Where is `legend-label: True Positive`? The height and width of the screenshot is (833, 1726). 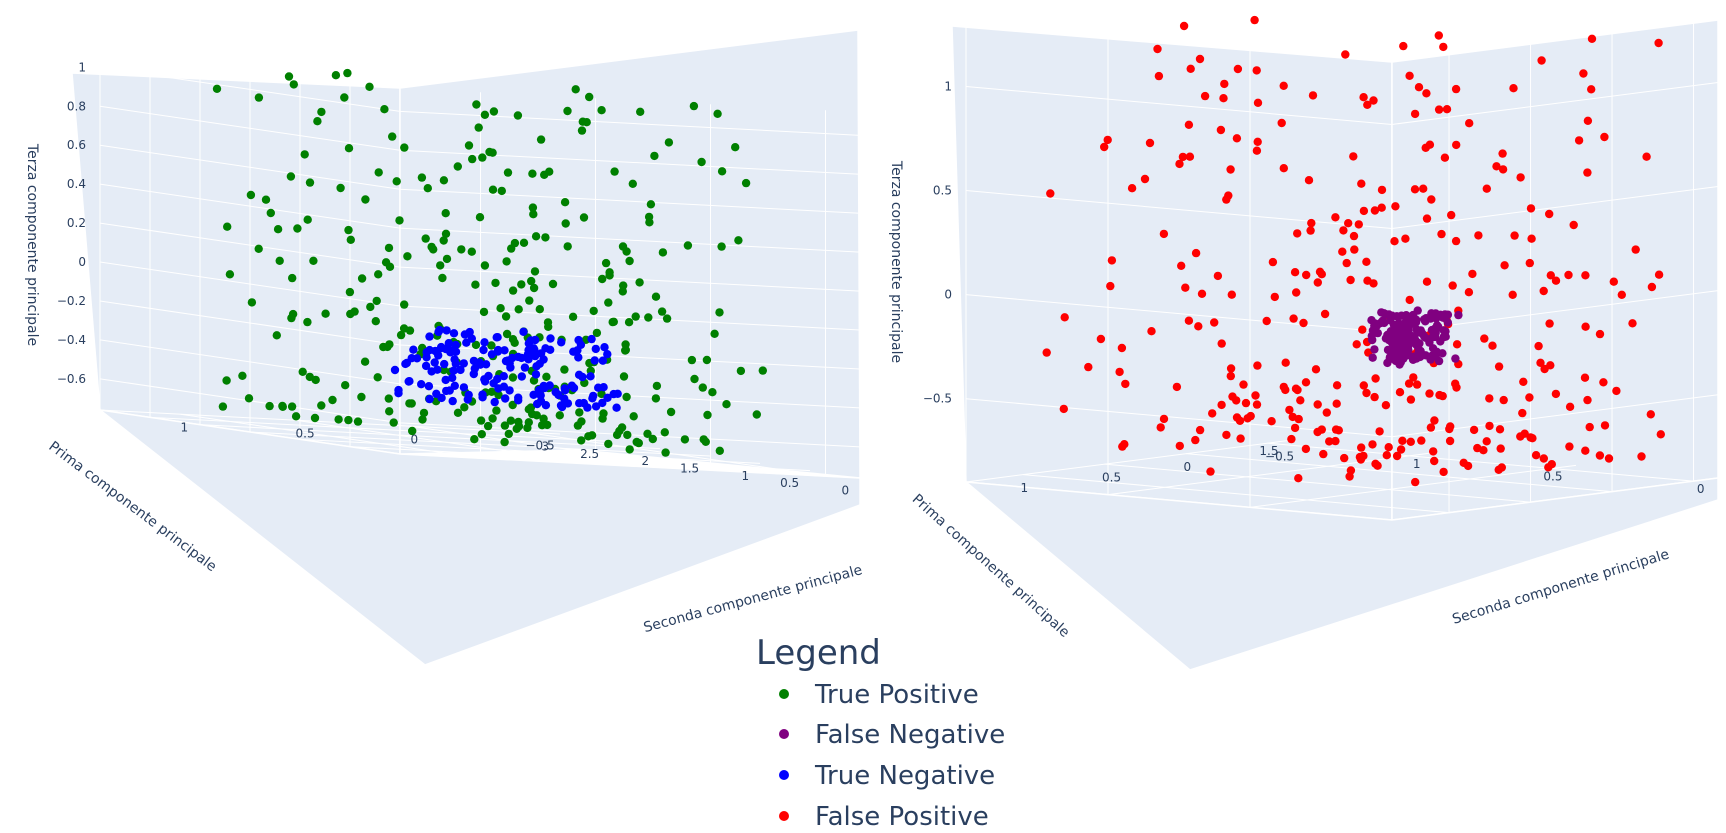 legend-label: True Positive is located at coordinates (896, 695).